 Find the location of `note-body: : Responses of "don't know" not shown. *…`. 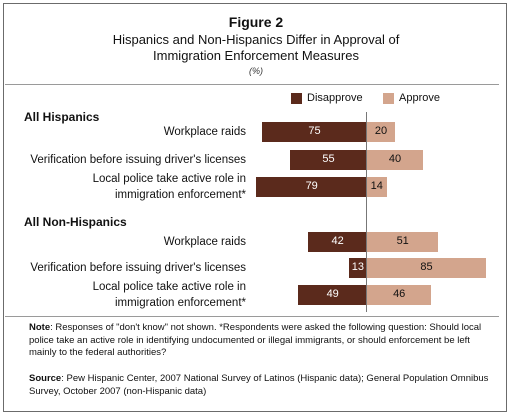

note-body: : Responses of "don't know" not shown. *… is located at coordinates (255, 340).